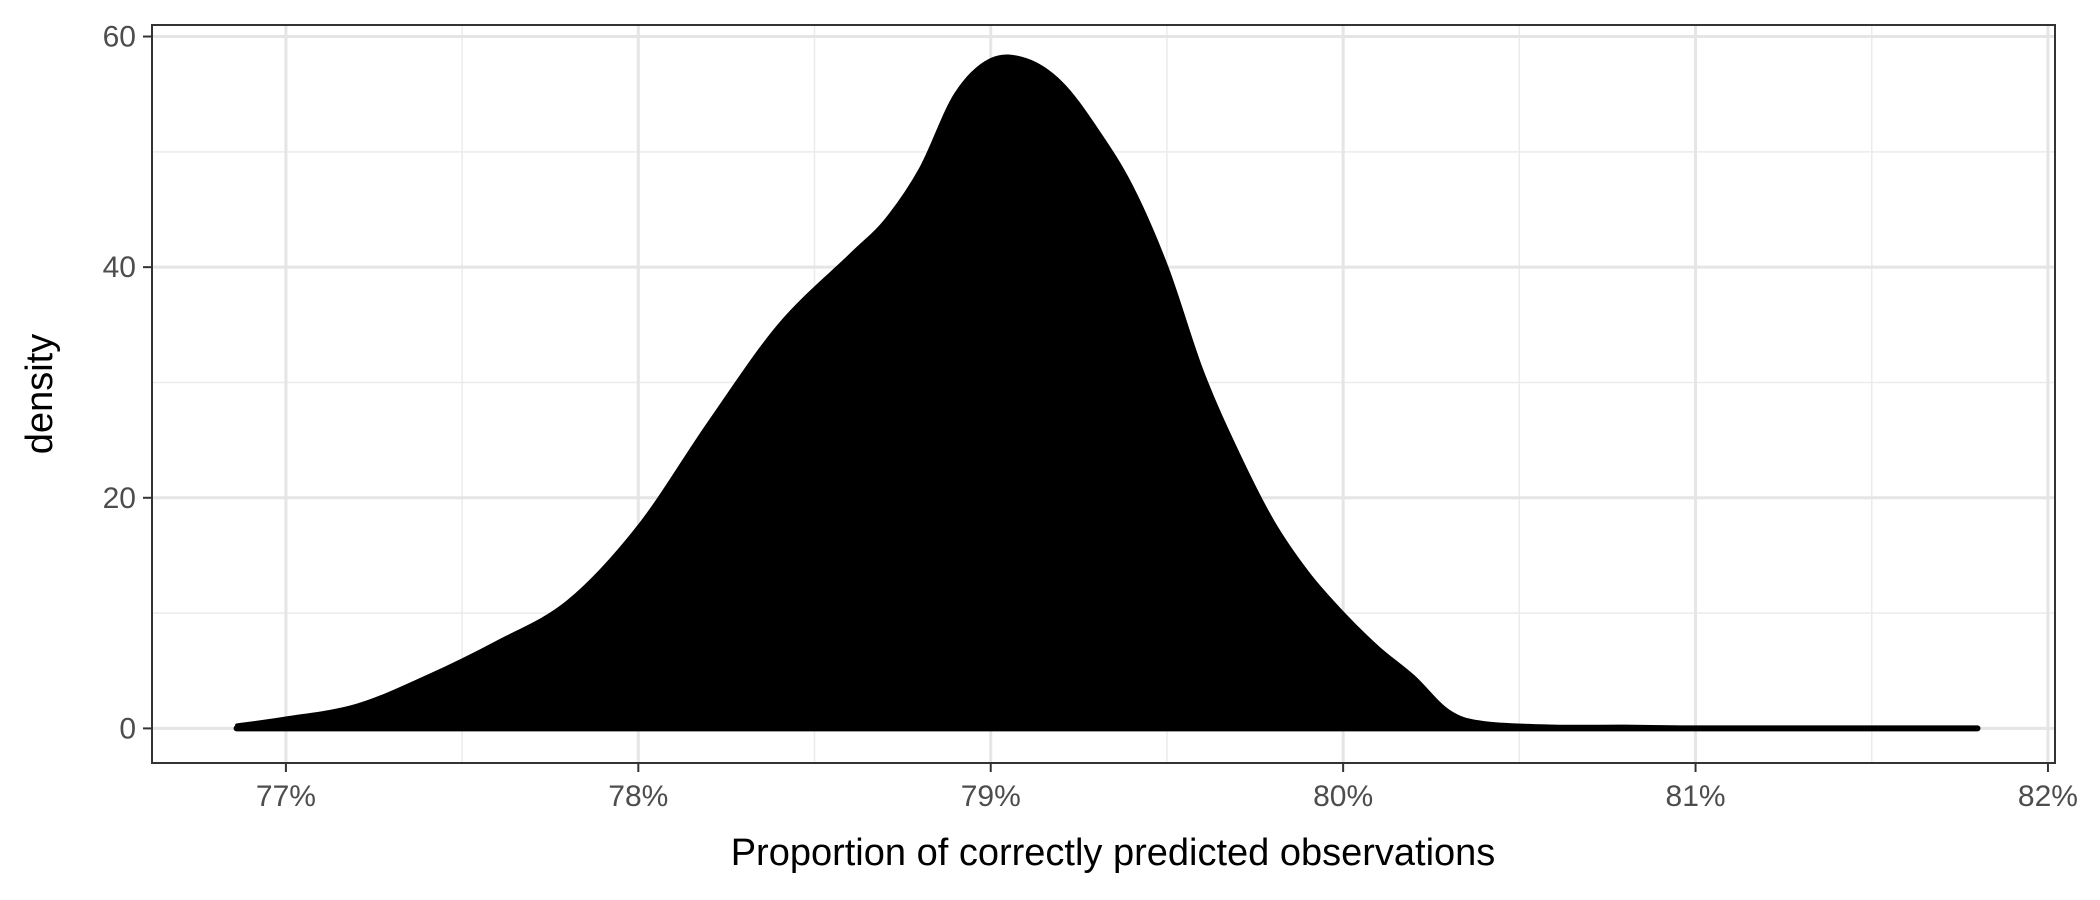 This screenshot has width=2100, height=900. Describe the element at coordinates (1167, 788) in the screenshot. I see `x-axis: 77% 78% 79% 80% 81% 82%` at that location.